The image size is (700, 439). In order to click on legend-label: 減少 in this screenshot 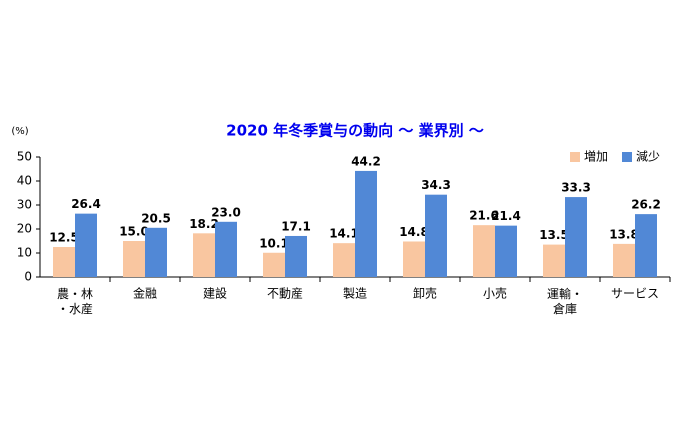, I will do `click(648, 156)`.